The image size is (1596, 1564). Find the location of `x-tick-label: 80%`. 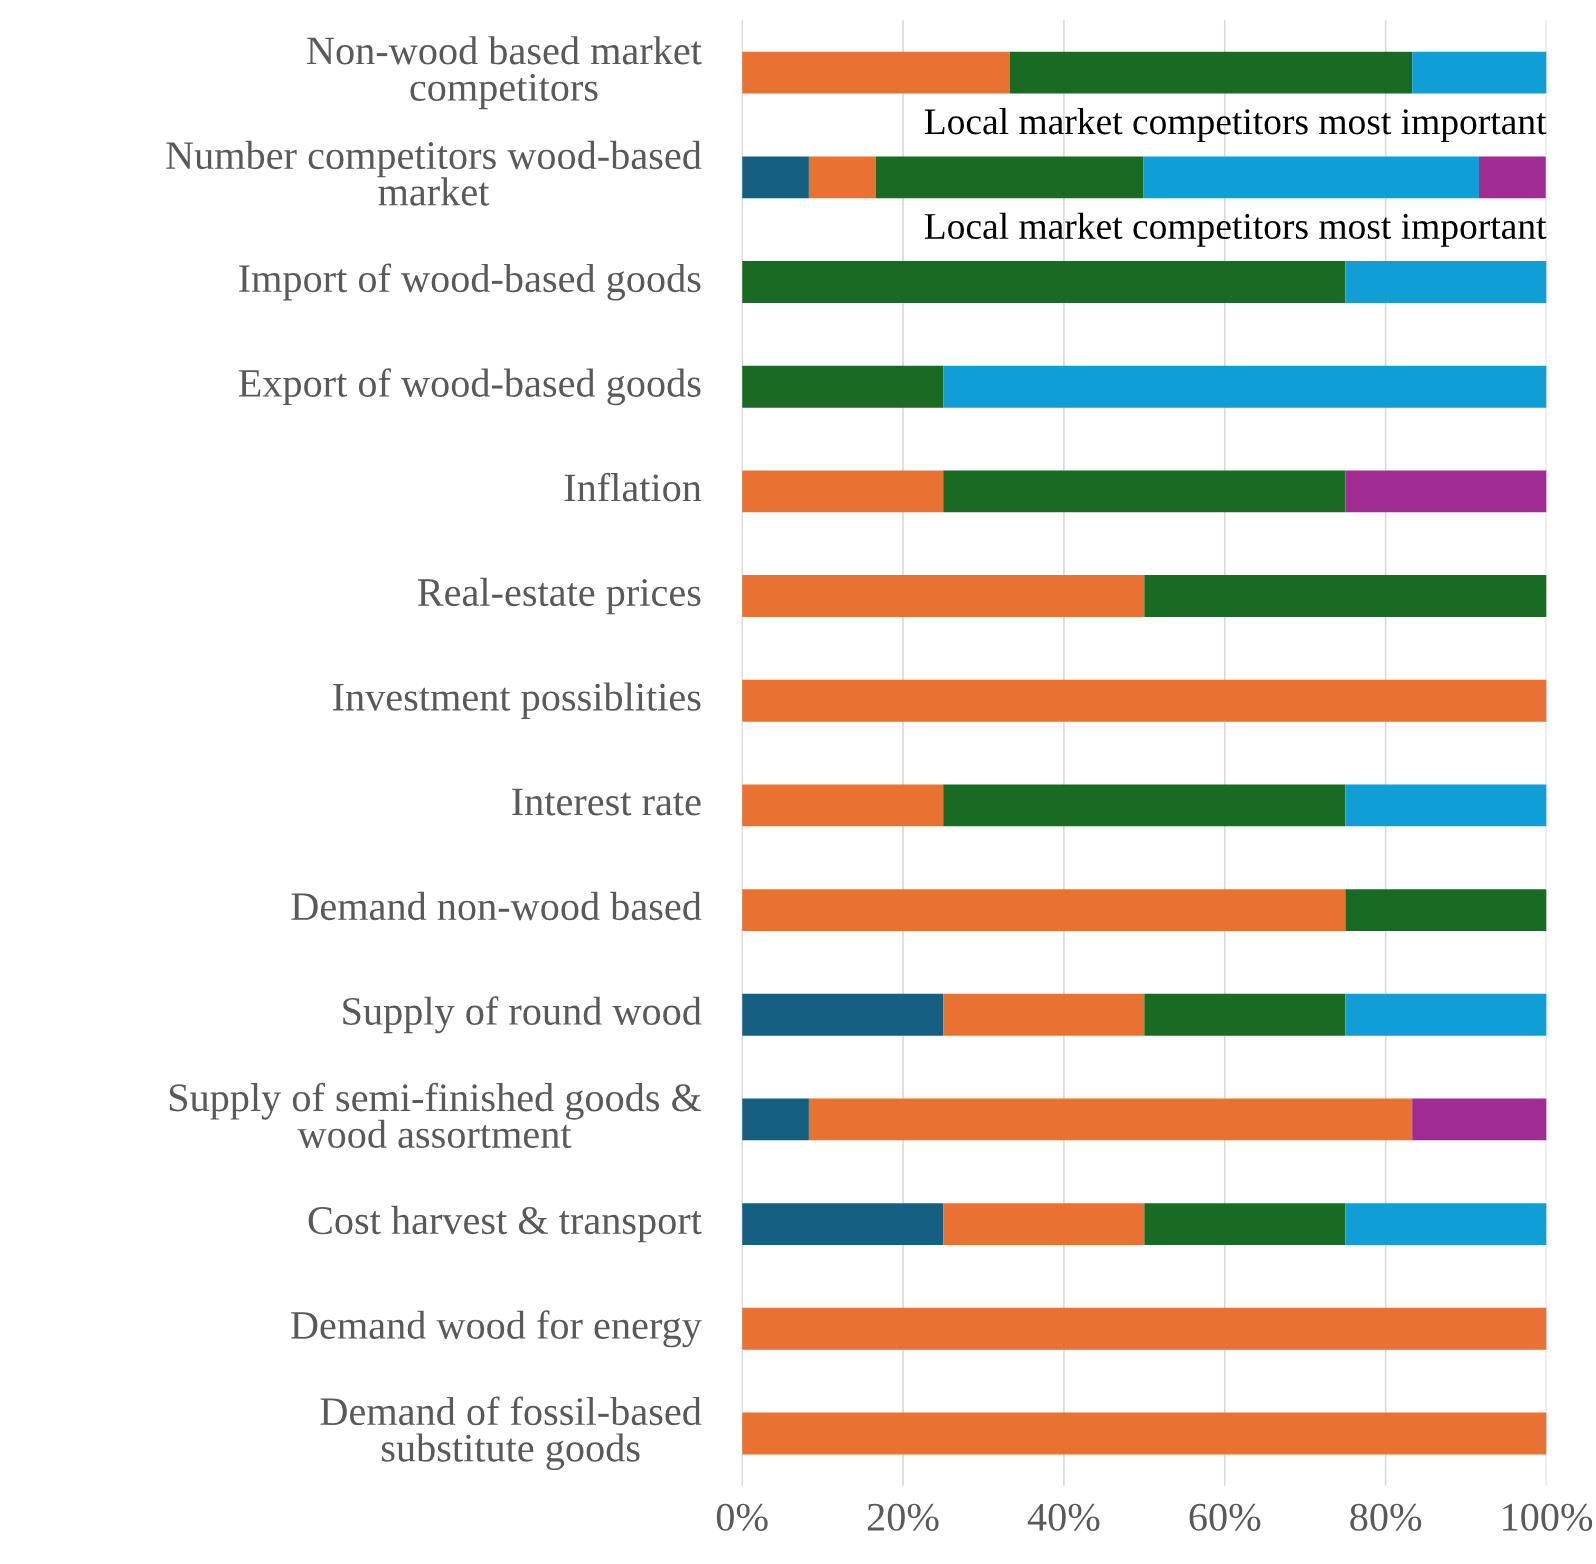

x-tick-label: 80% is located at coordinates (1386, 1517).